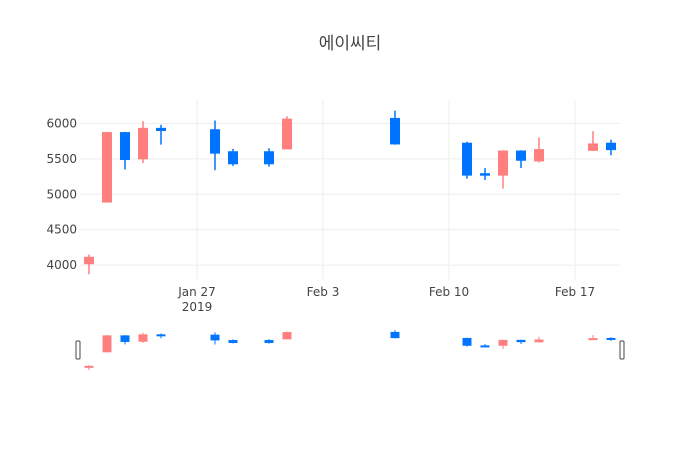 The height and width of the screenshot is (450, 700). I want to click on y-tick-label: 4000, so click(61, 265).